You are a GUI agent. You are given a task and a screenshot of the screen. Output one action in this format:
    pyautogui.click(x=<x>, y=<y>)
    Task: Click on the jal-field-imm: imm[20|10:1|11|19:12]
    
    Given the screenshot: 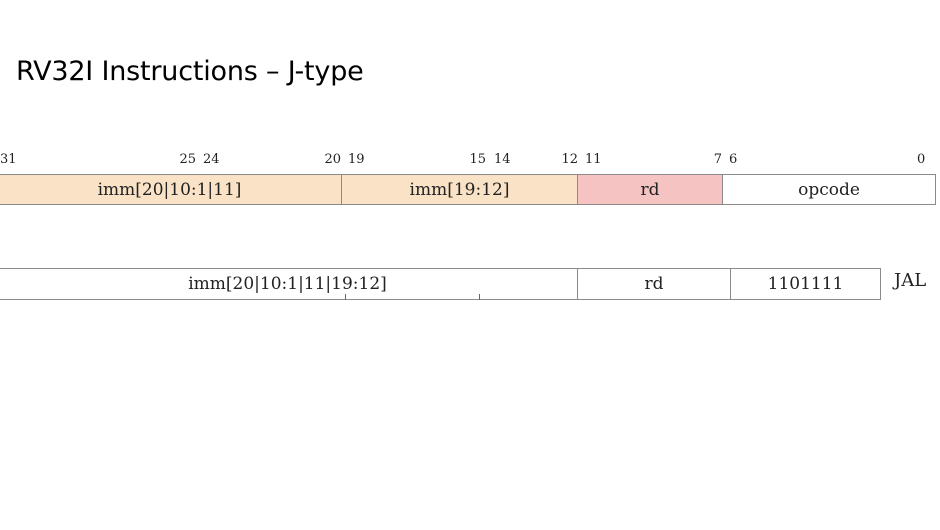 What is the action you would take?
    pyautogui.click(x=289, y=284)
    